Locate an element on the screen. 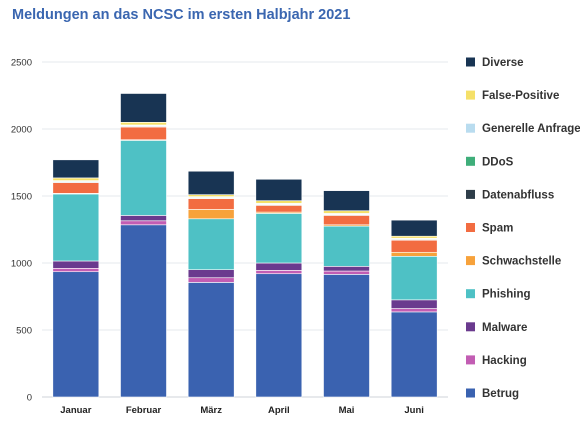  legend-label: Phishing is located at coordinates (506, 295).